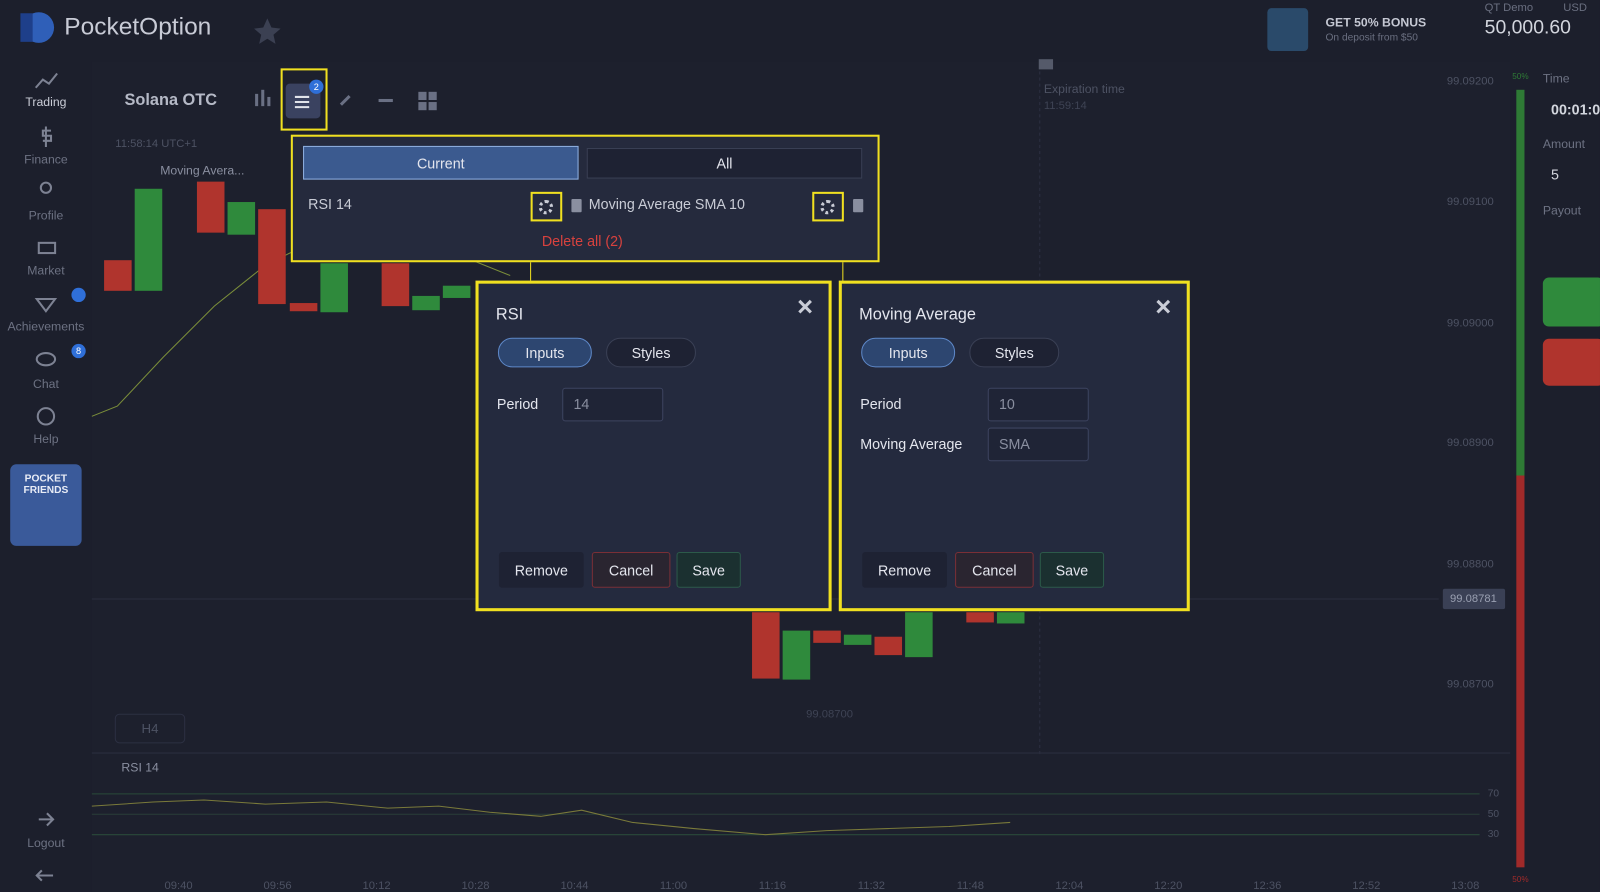  What do you see at coordinates (1564, 144) in the screenshot?
I see `amount-label: Amount` at bounding box center [1564, 144].